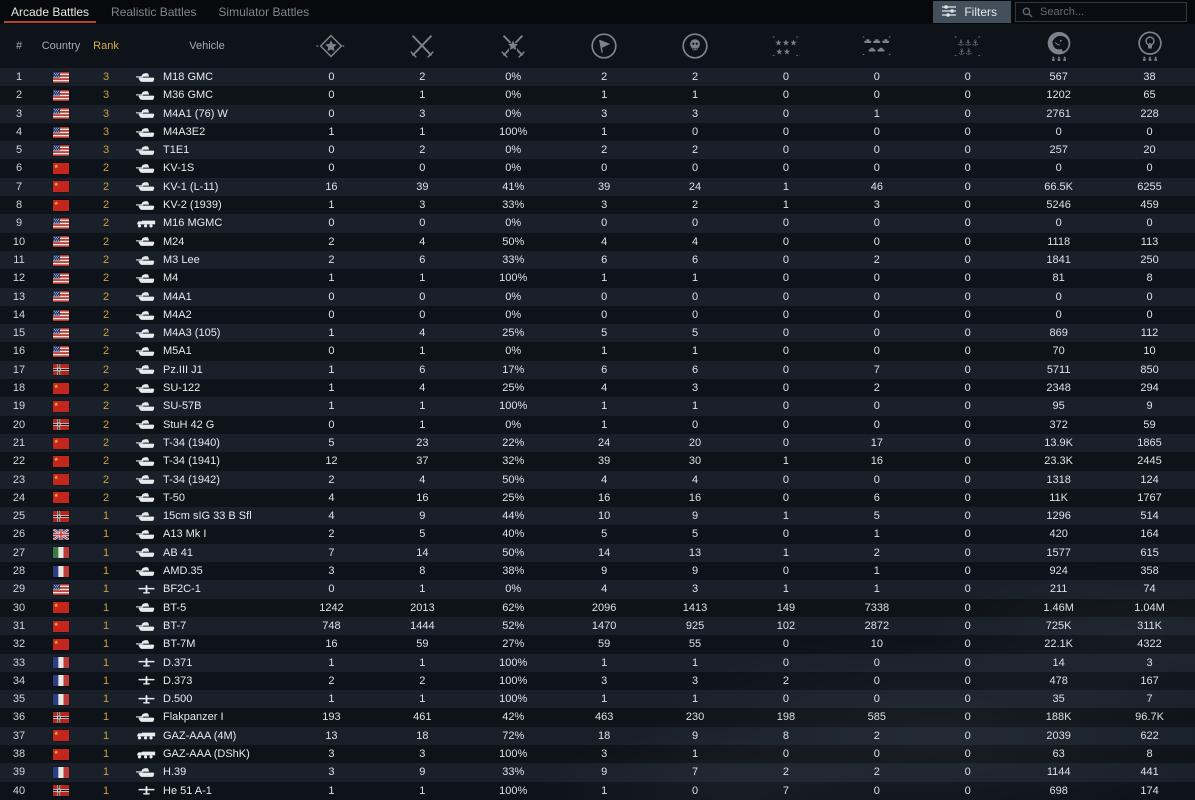 The image size is (1195, 800). I want to click on column-header-ground-targets-destroyed, so click(876, 46).